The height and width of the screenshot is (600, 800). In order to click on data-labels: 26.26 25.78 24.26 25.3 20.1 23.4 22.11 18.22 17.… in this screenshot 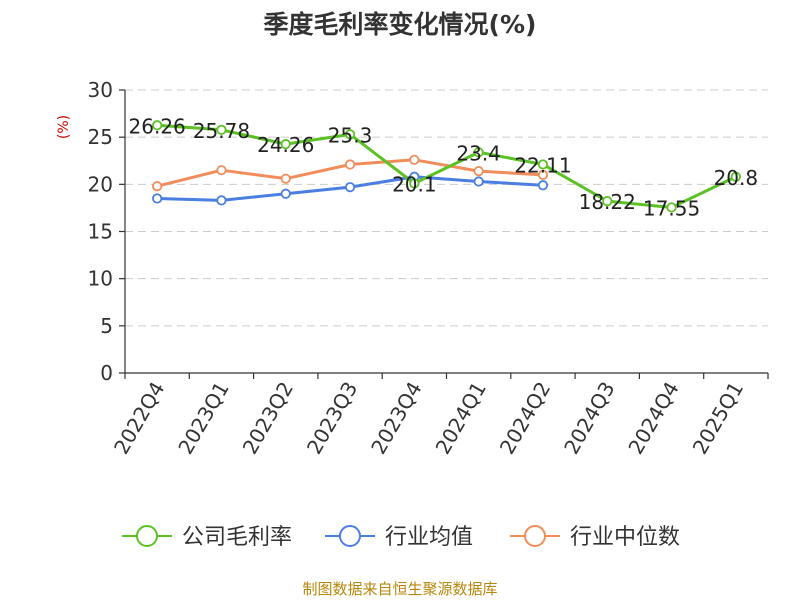, I will do `click(444, 167)`.